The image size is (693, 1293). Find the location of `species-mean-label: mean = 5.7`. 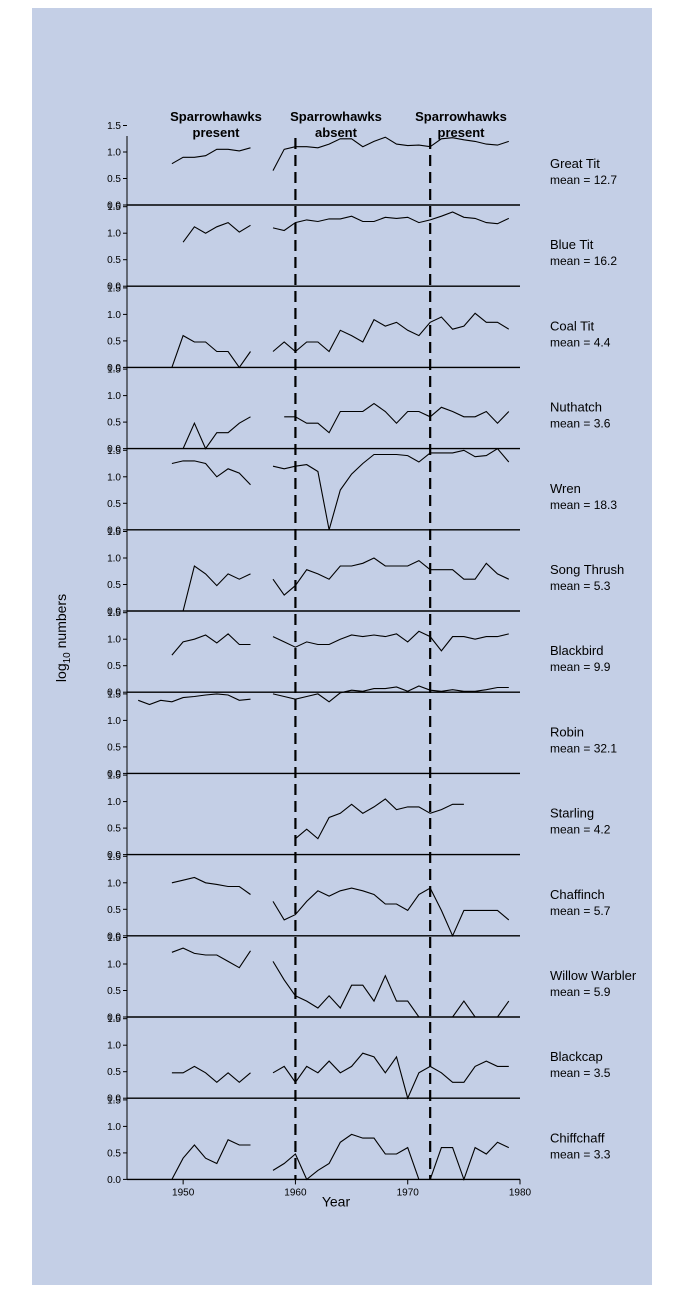

species-mean-label: mean = 5.7 is located at coordinates (580, 911).